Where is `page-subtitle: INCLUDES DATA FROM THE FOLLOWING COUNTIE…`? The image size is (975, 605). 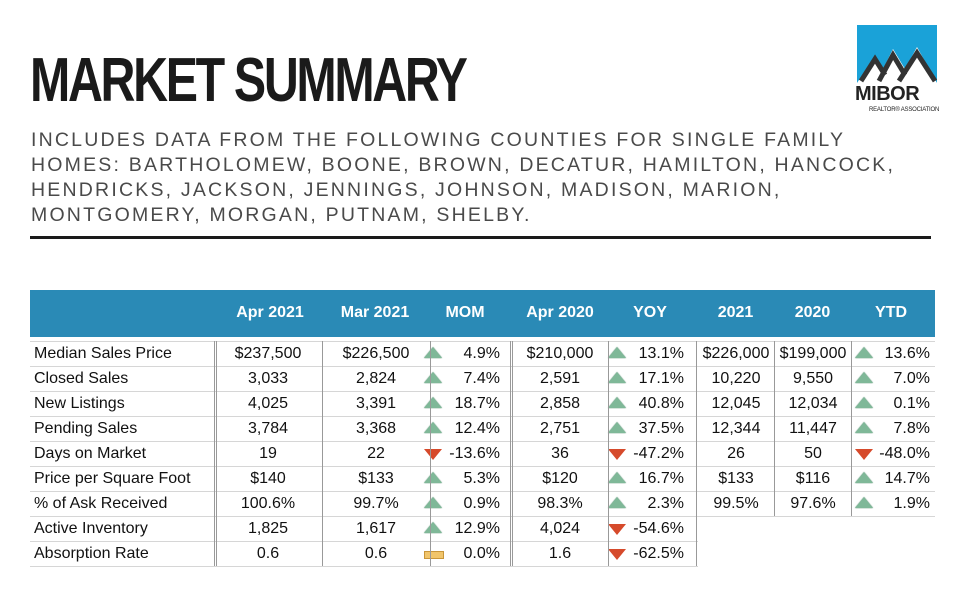
page-subtitle: INCLUDES DATA FROM THE FOLLOWING COUNTIE… is located at coordinates (463, 177).